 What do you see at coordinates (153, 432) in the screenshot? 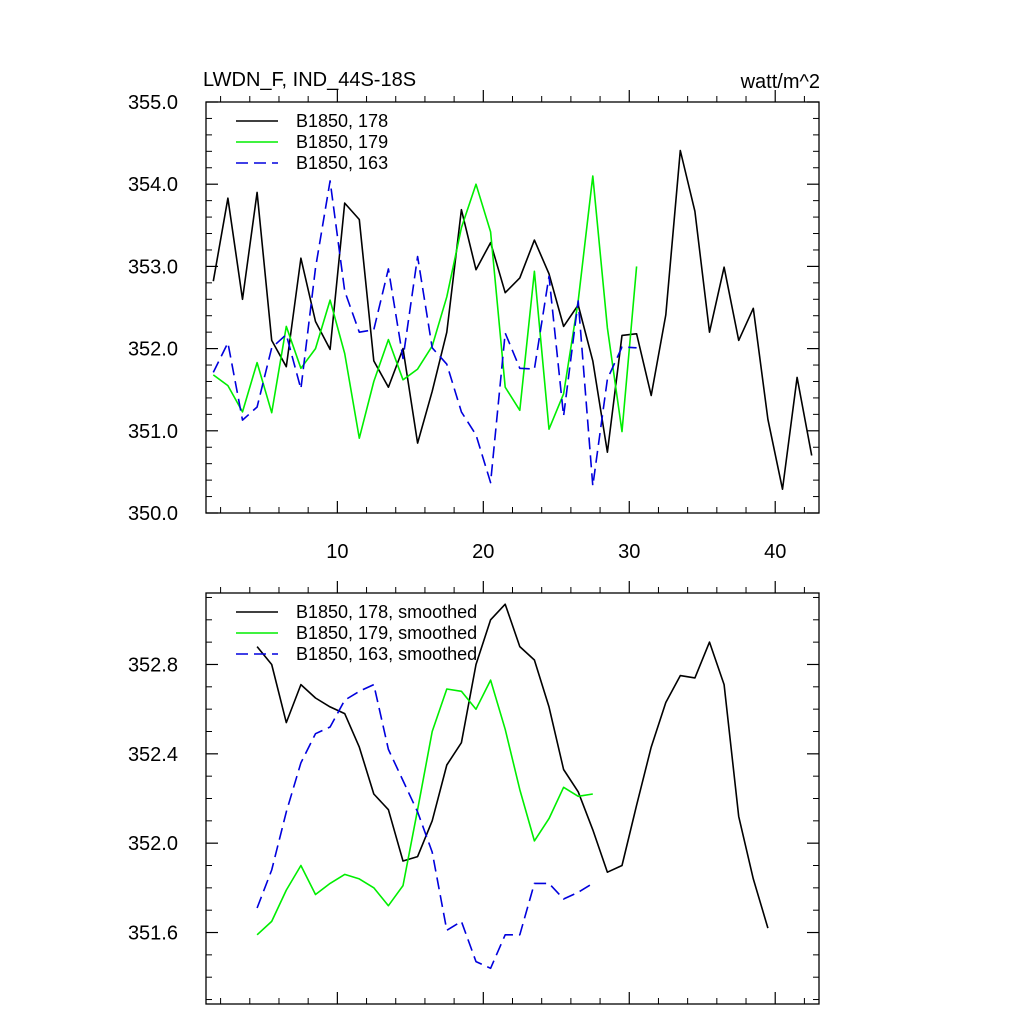
I see `y-tick-label: 351.0` at bounding box center [153, 432].